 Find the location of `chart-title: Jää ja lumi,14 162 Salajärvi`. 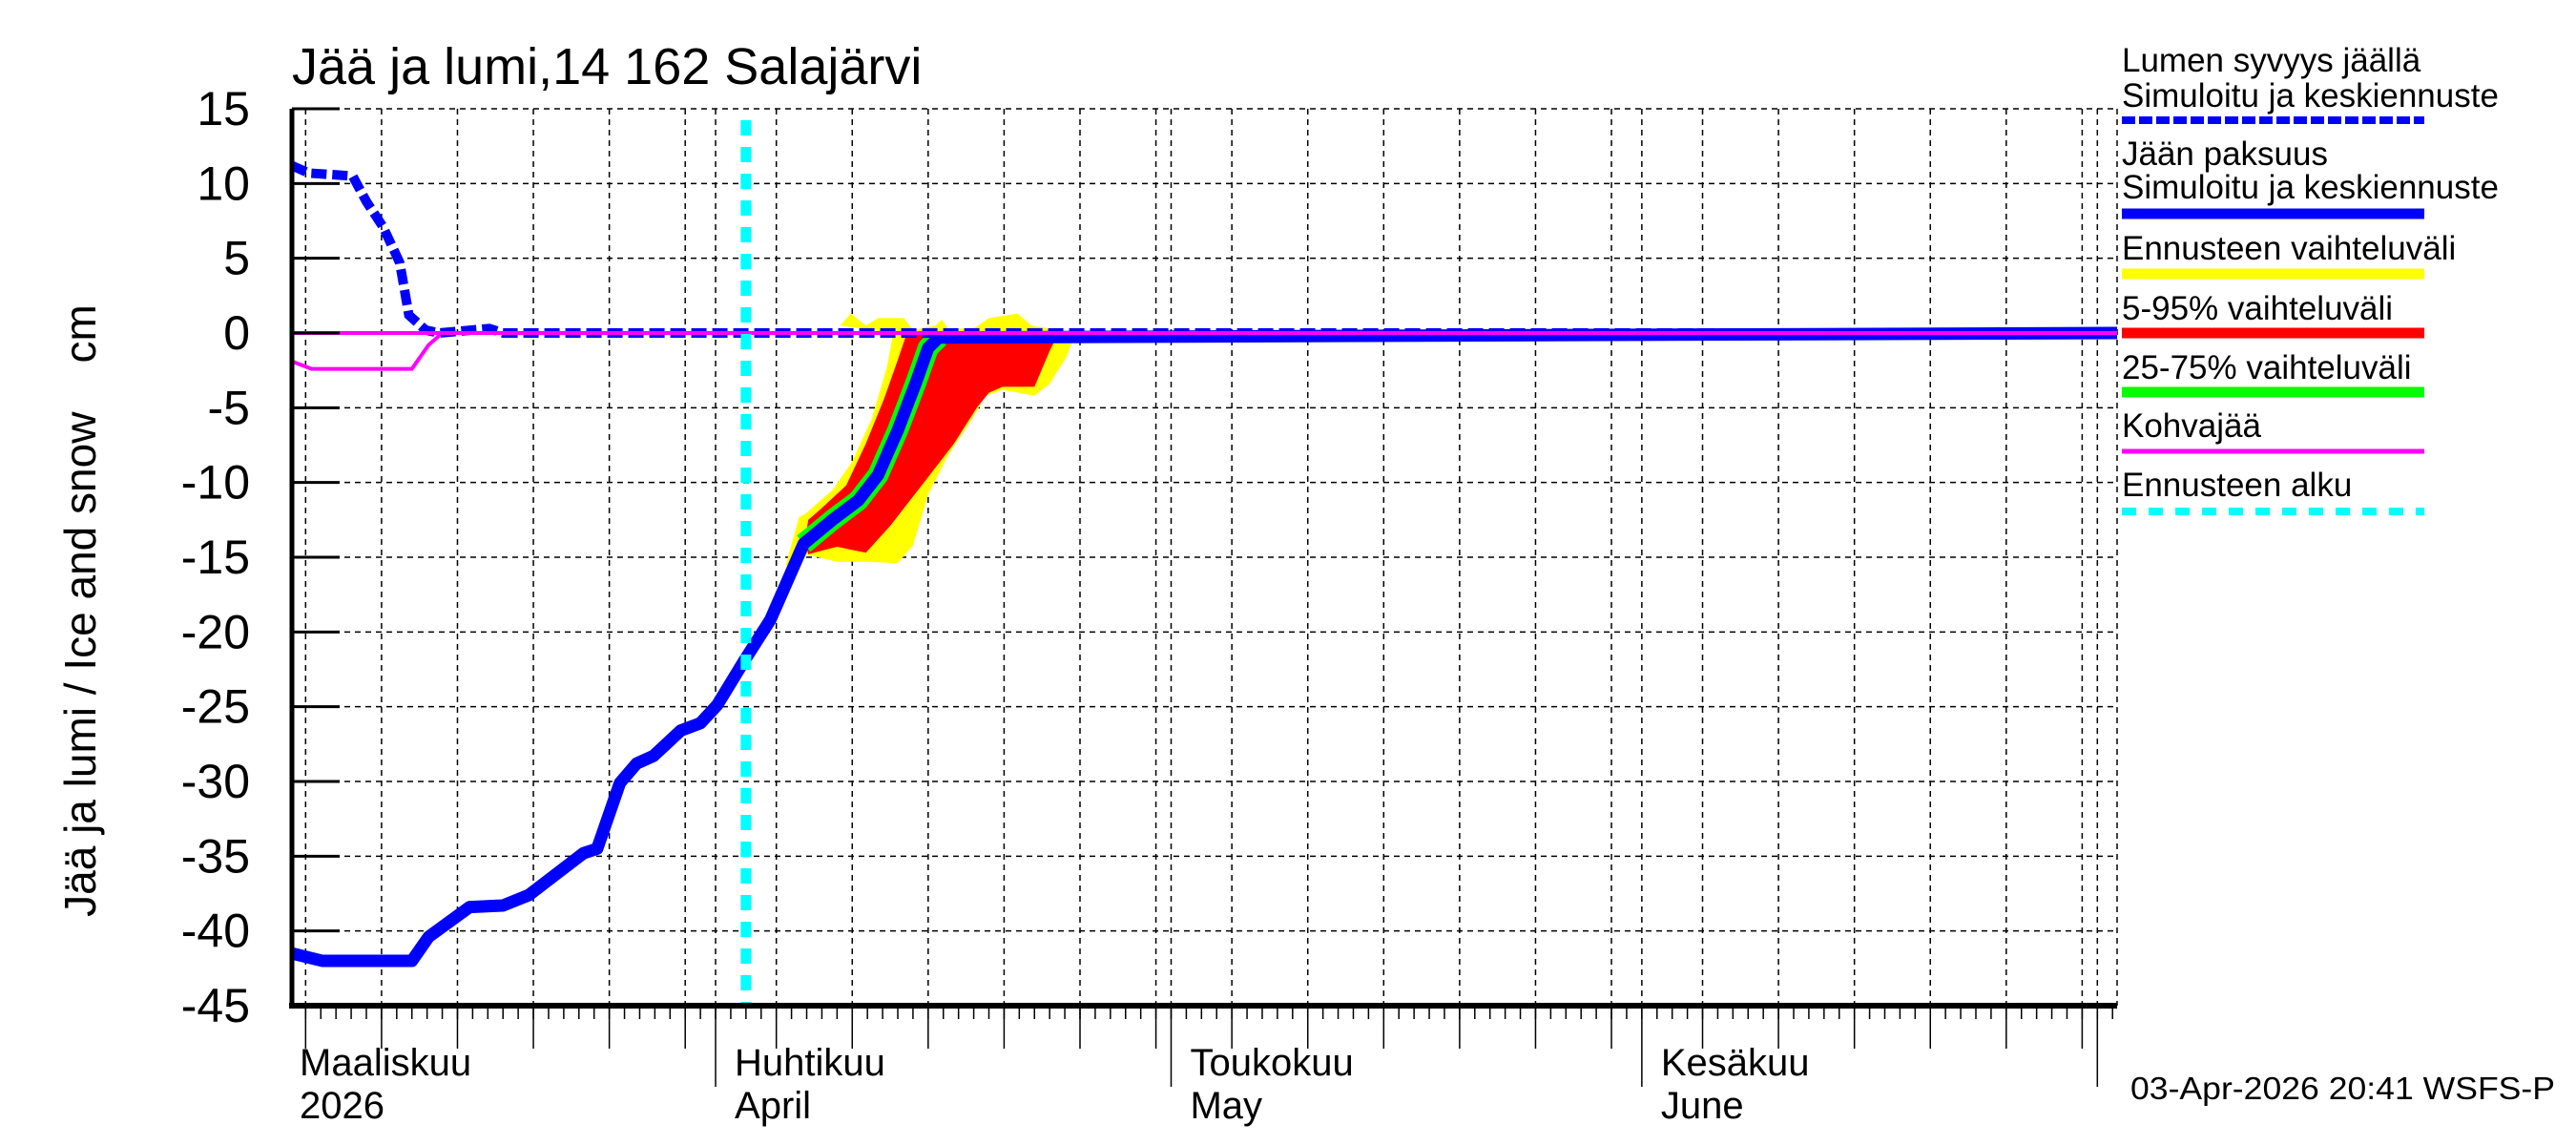

chart-title: Jää ja lumi,14 162 Salajärvi is located at coordinates (607, 66).